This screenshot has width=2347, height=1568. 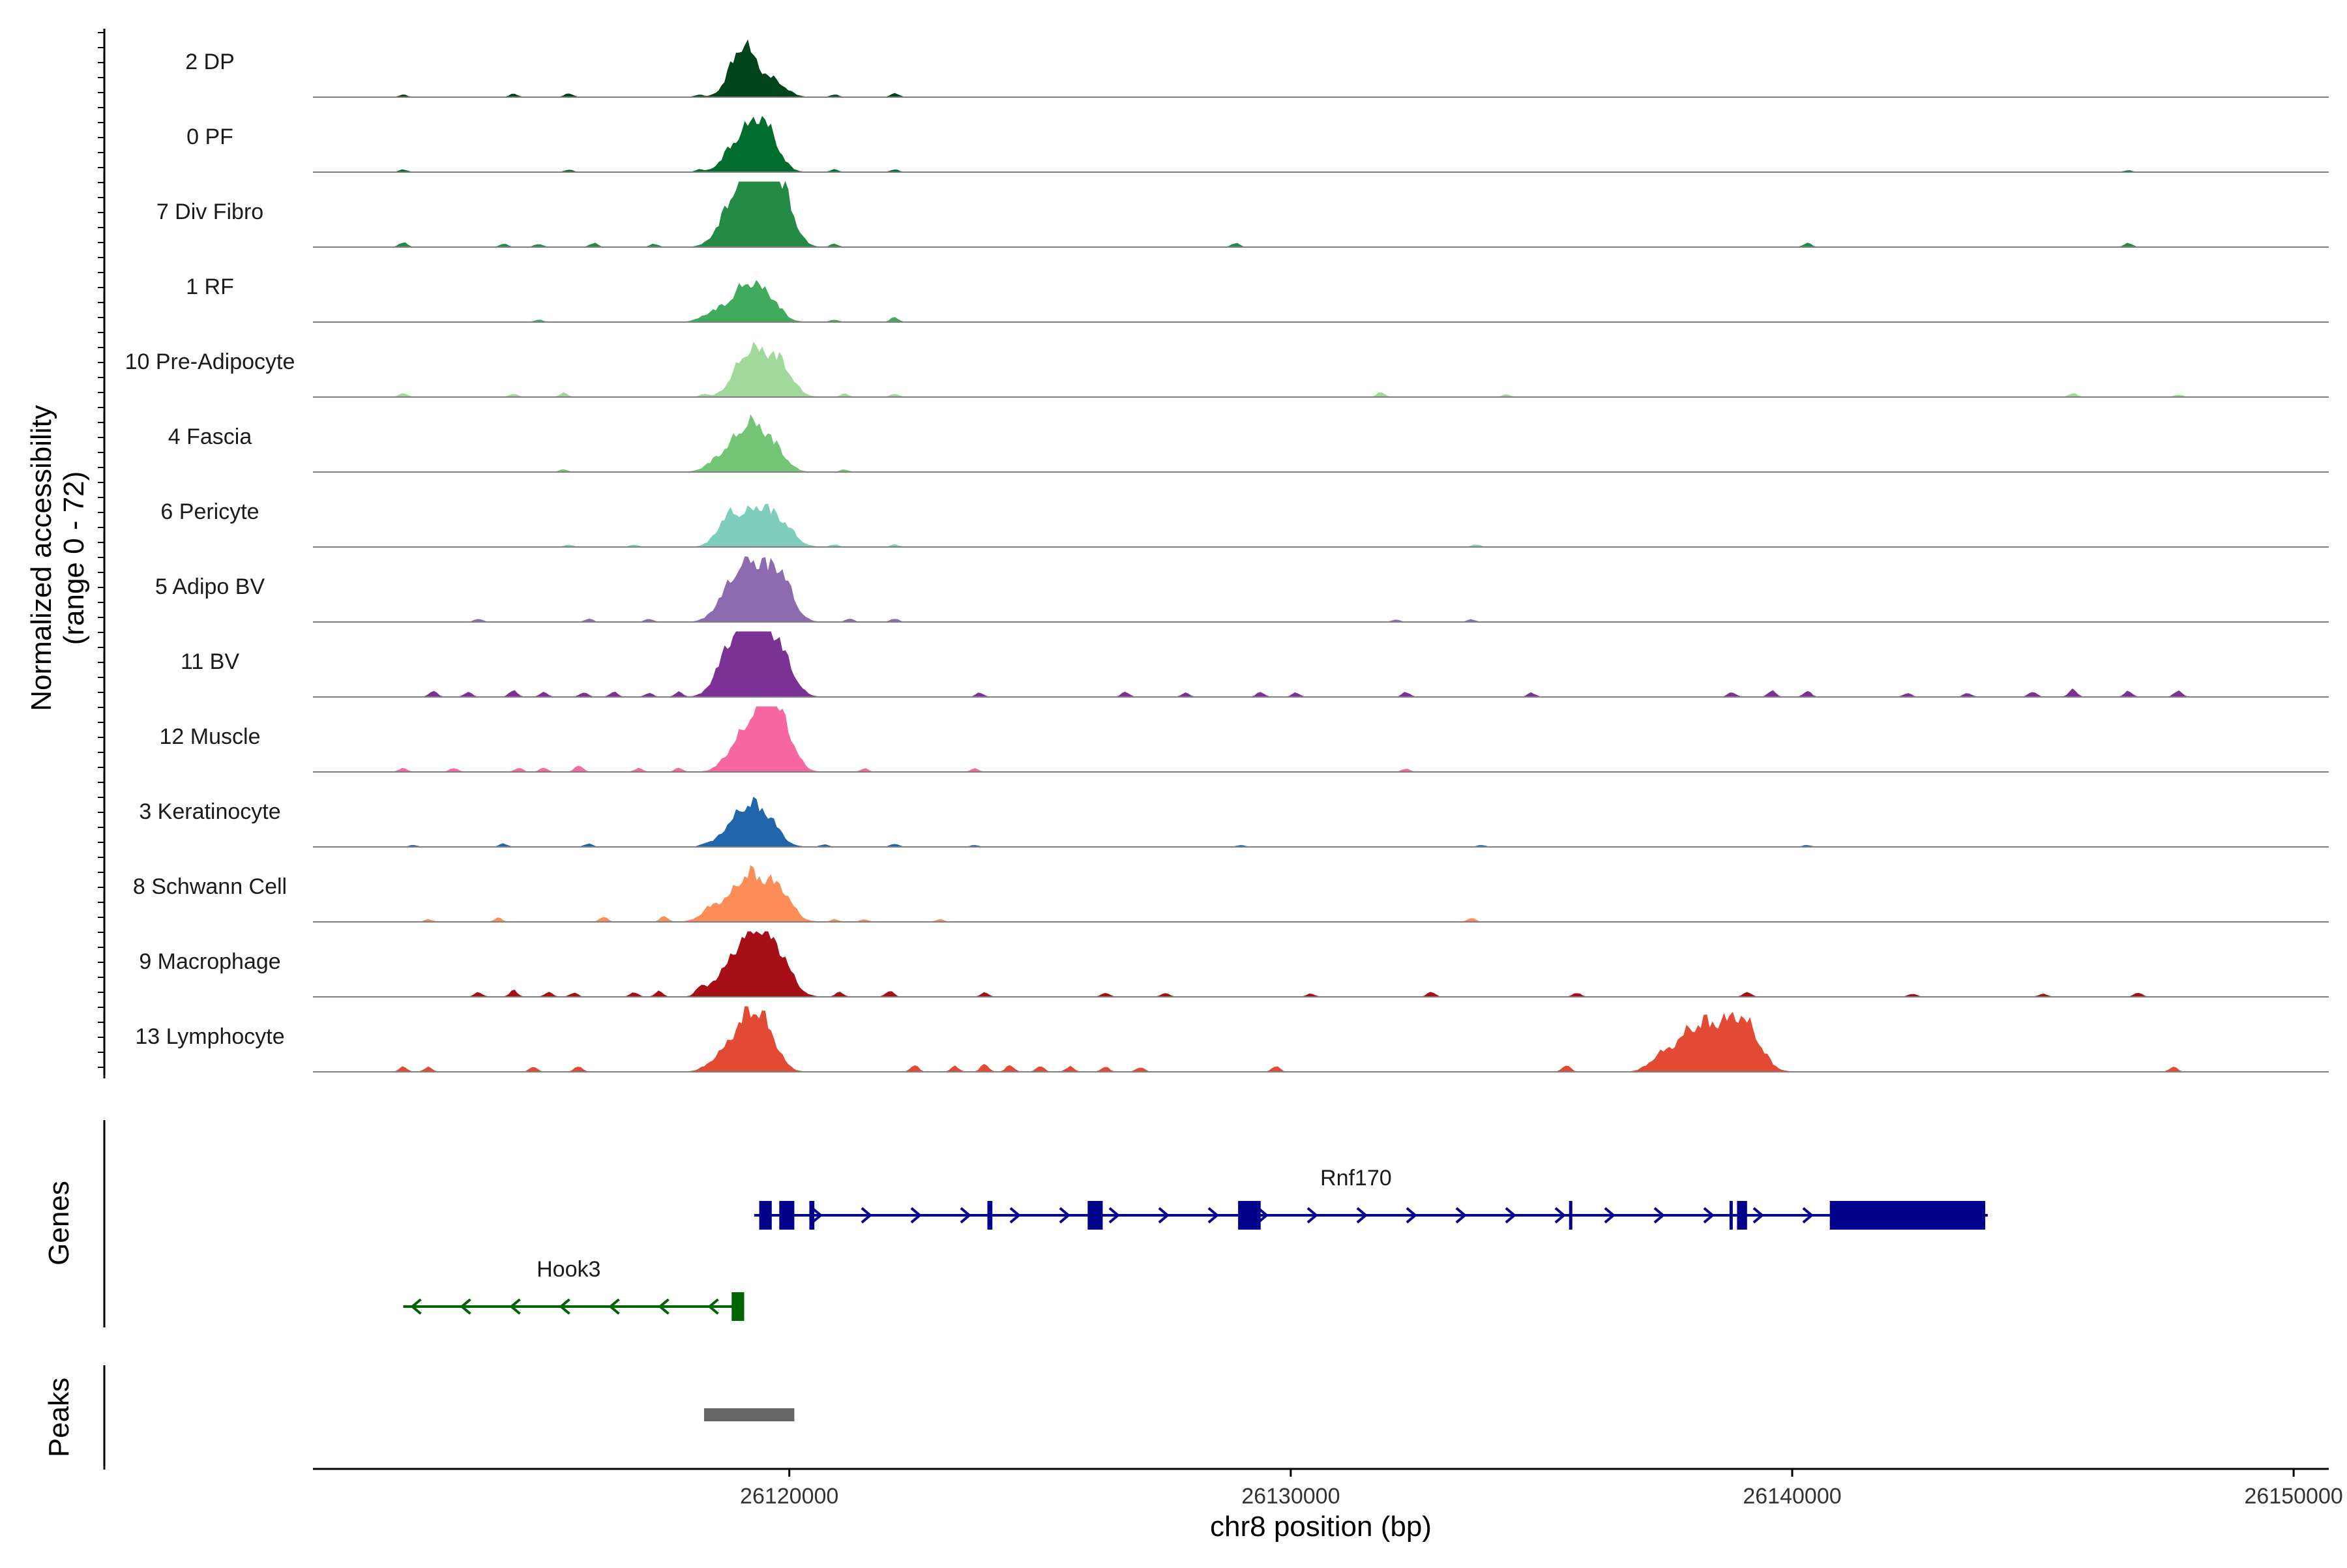 I want to click on peaks-panel: Peaks, so click(x=419, y=1418).